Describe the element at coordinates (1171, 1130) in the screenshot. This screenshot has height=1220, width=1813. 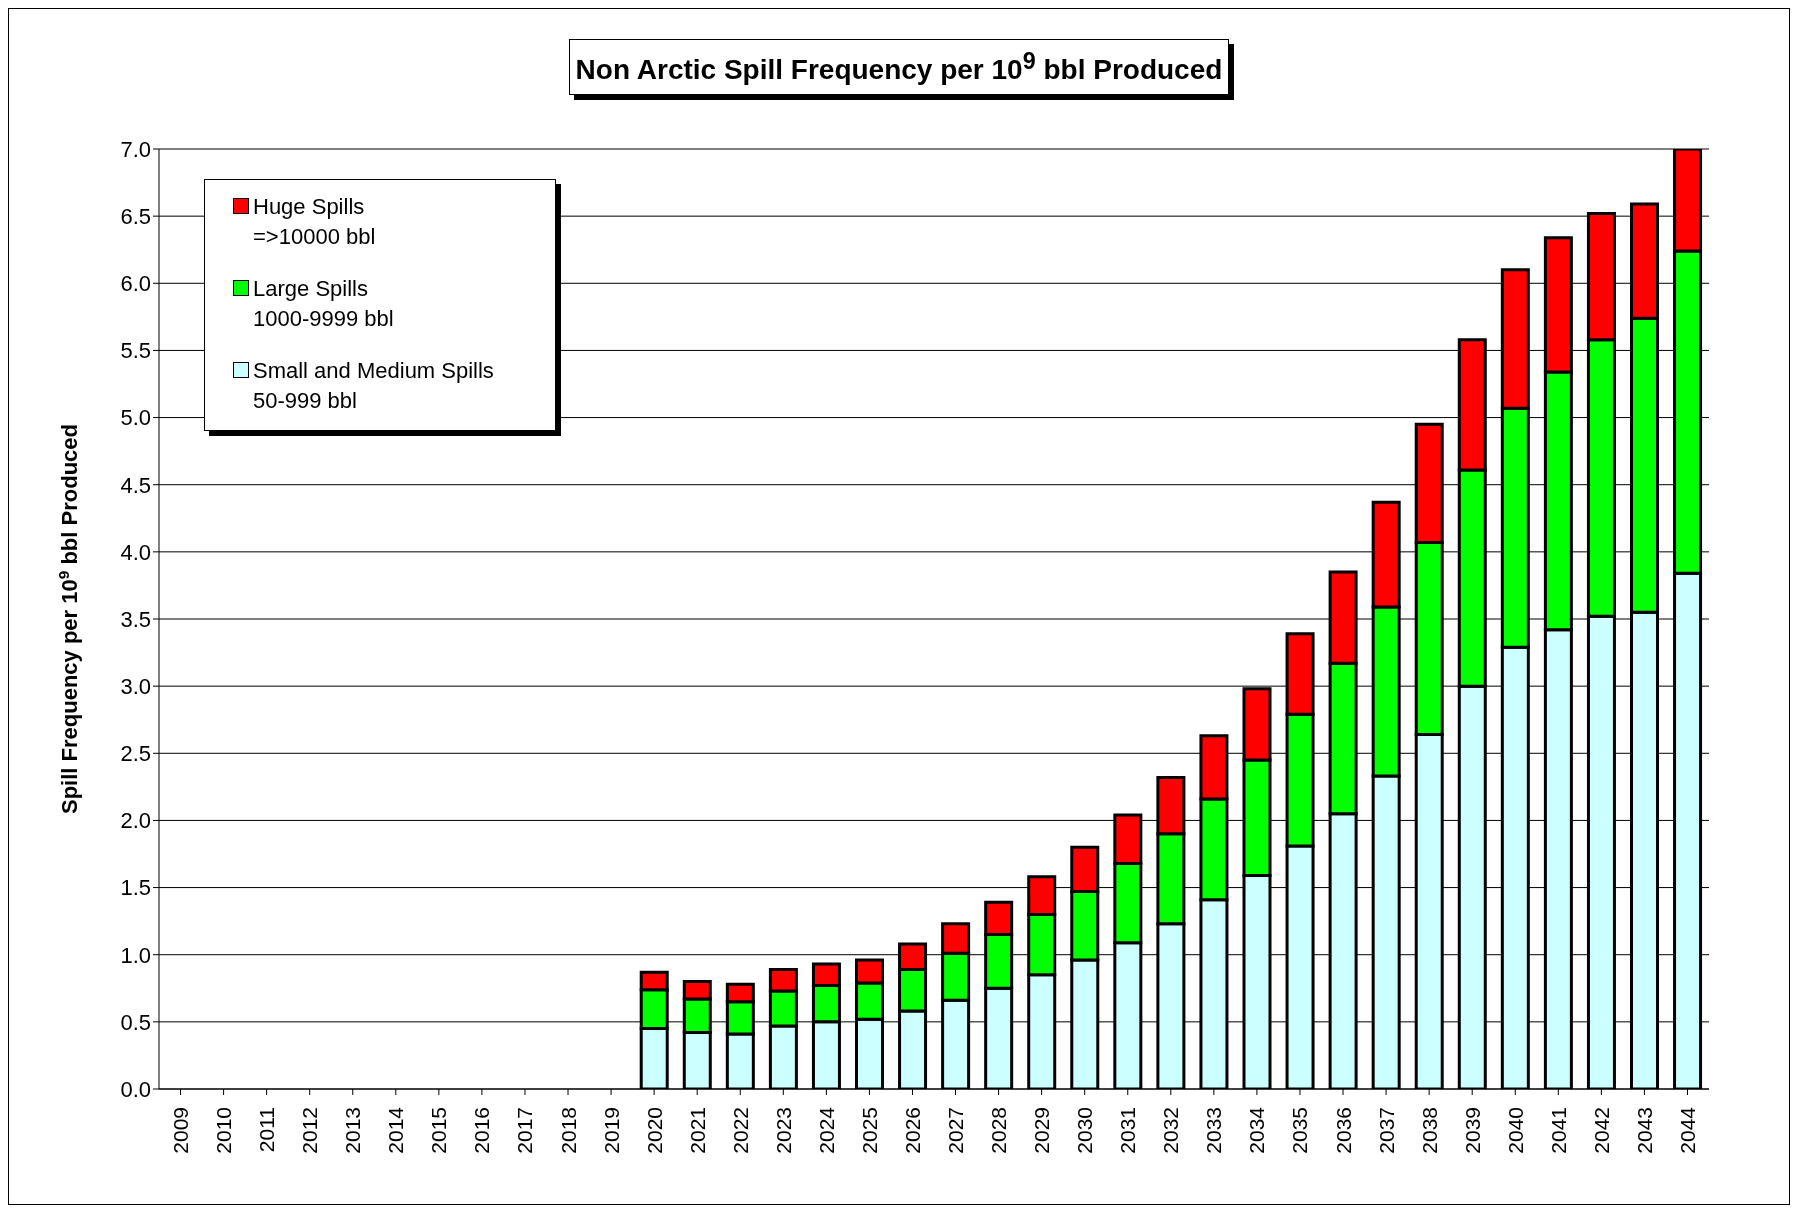
I see `x-tick-label: 2032` at that location.